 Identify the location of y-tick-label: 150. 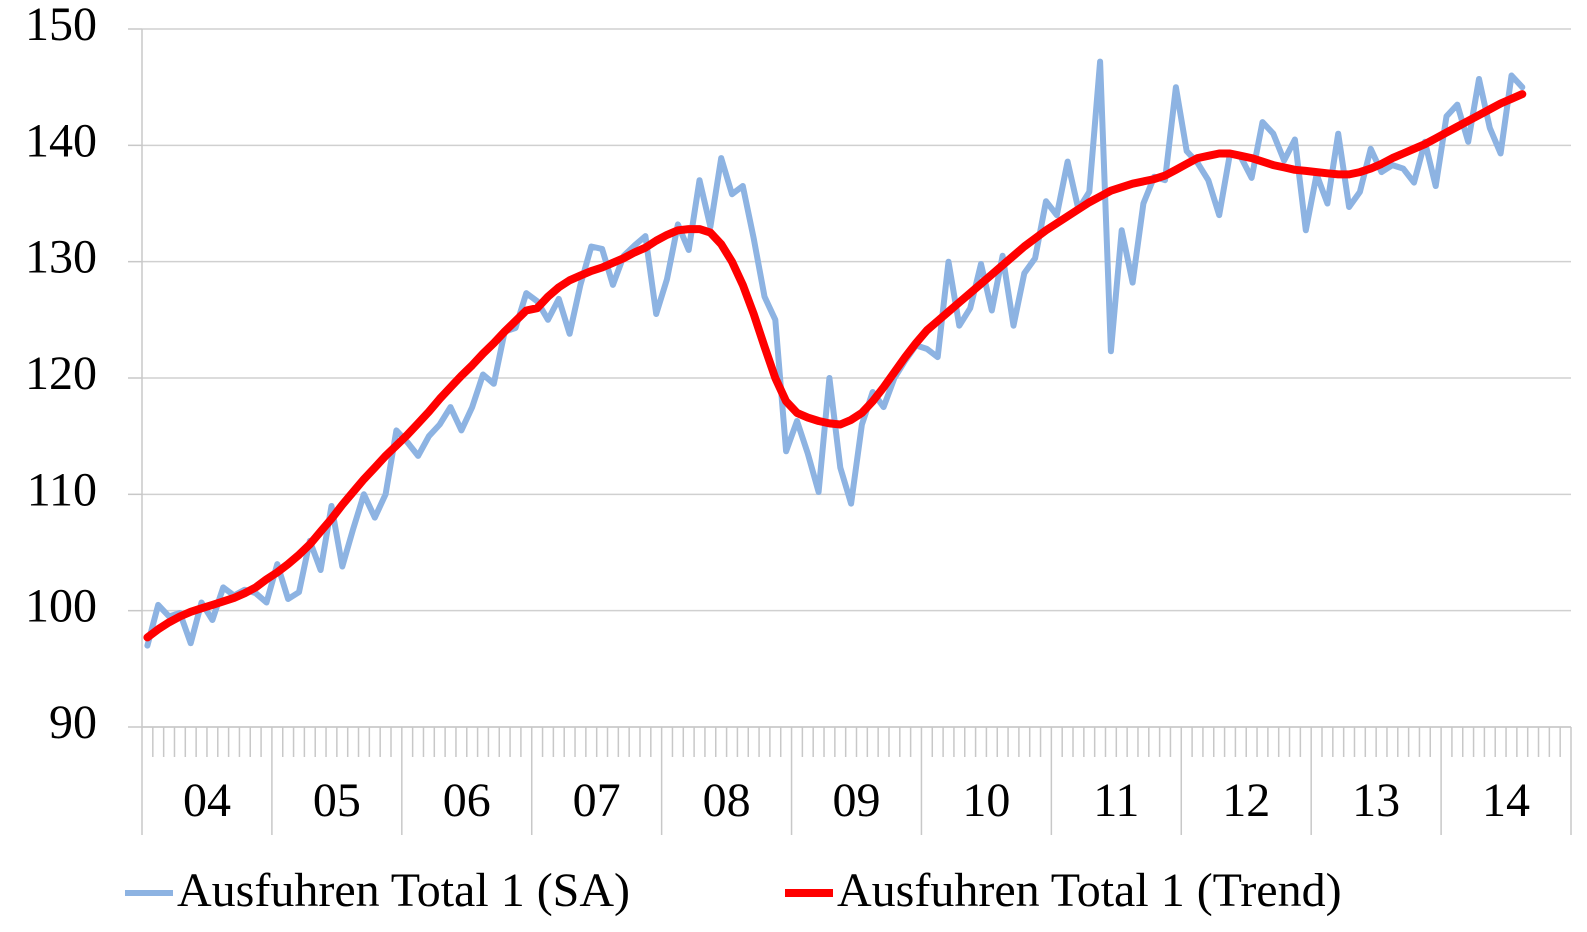
(61, 25).